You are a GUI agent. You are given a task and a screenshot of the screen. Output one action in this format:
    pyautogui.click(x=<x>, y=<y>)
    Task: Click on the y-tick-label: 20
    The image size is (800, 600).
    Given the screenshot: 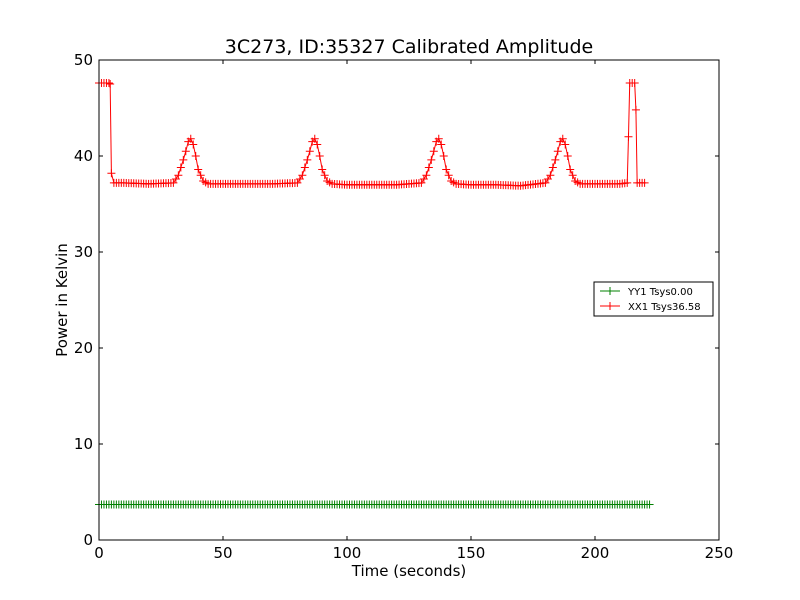 What is the action you would take?
    pyautogui.click(x=83, y=348)
    